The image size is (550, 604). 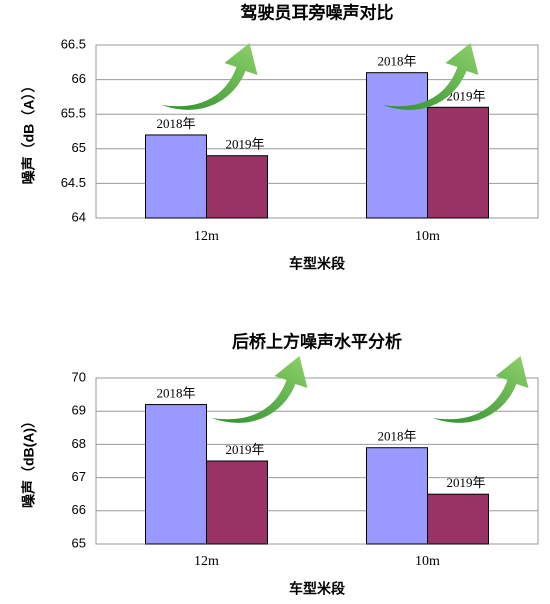 What do you see at coordinates (79, 410) in the screenshot?
I see `y-tick-label: 69` at bounding box center [79, 410].